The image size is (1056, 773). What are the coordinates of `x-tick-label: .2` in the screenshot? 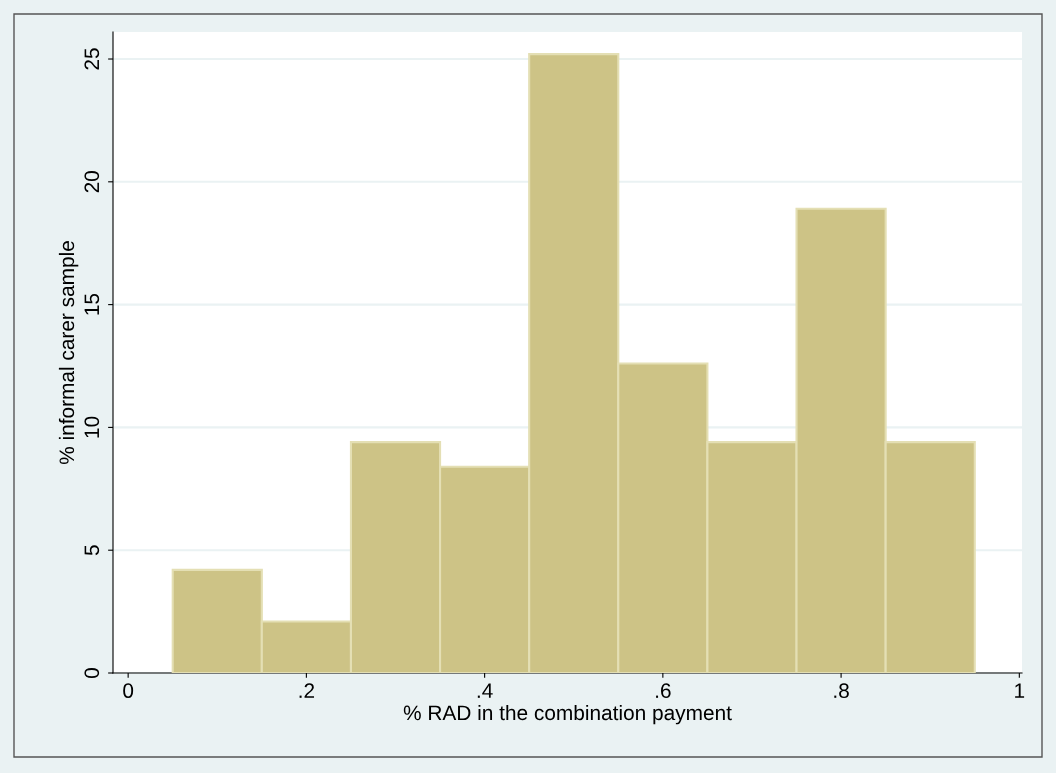 It's located at (307, 690).